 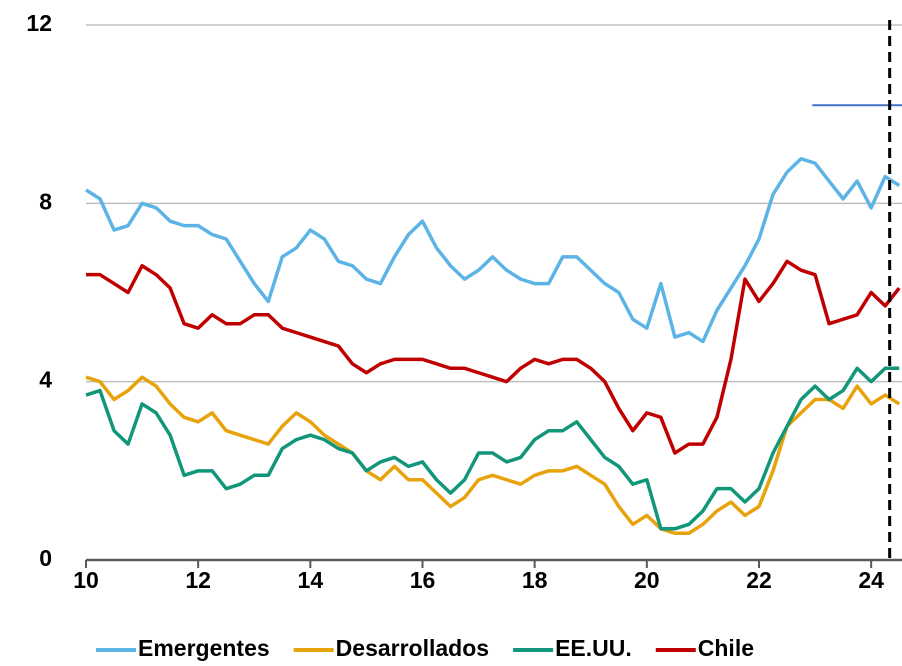 What do you see at coordinates (45, 201) in the screenshot?
I see `y-tick-label: 8` at bounding box center [45, 201].